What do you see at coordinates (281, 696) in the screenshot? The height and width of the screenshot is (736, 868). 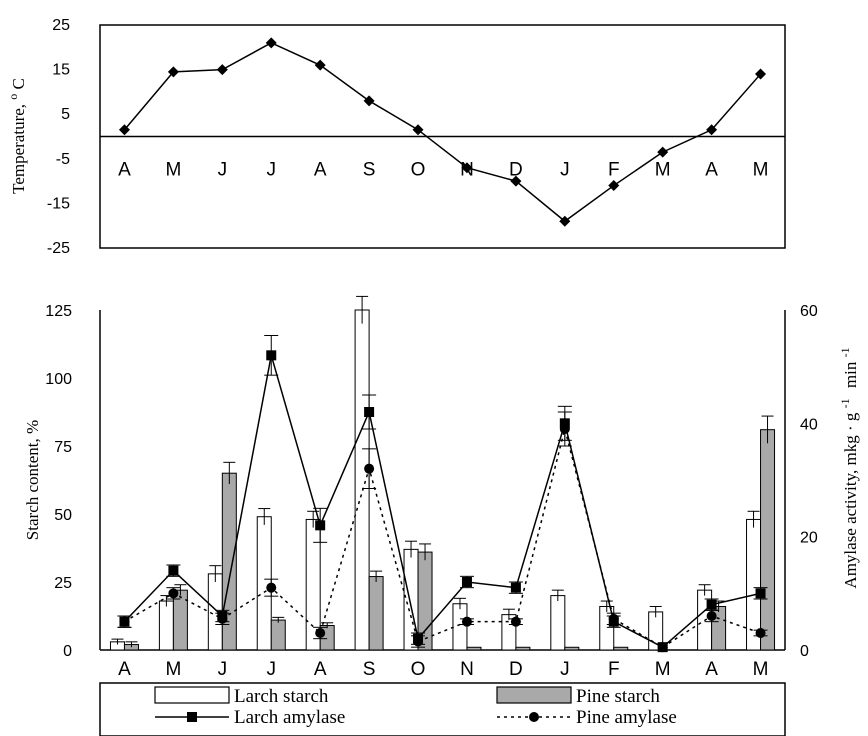 I see `legend-larch-starch-label: Larch starch` at bounding box center [281, 696].